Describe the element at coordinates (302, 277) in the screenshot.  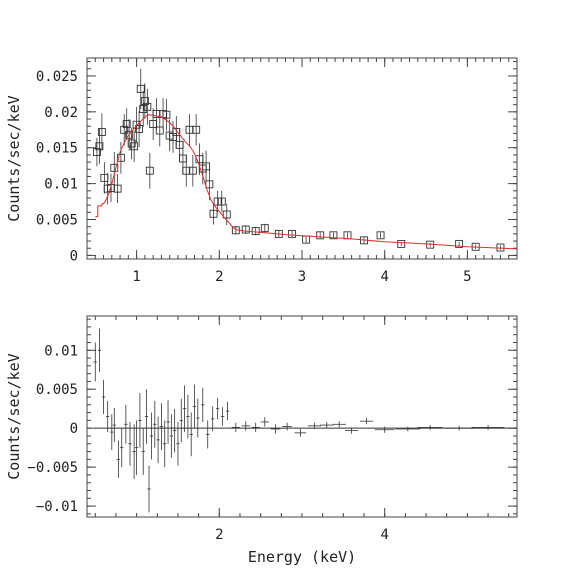
I see `x-tick-label: 3` at that location.